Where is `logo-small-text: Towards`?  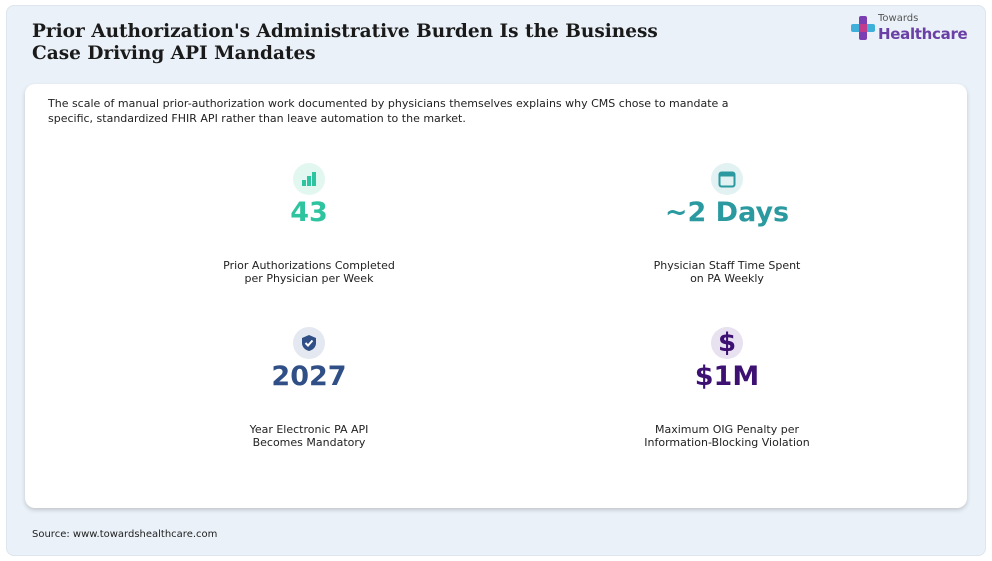
logo-small-text: Towards is located at coordinates (898, 18).